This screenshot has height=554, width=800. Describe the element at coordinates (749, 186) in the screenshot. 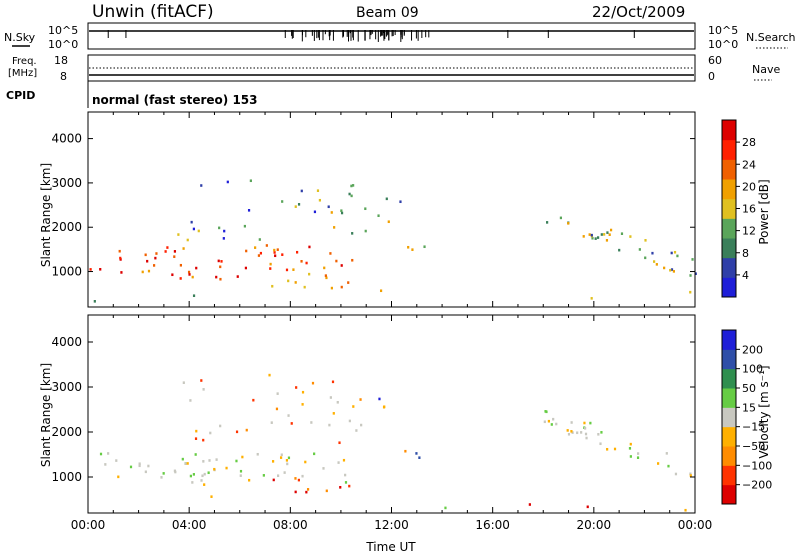

I see `power-colorbar-tick-label: 20` at that location.